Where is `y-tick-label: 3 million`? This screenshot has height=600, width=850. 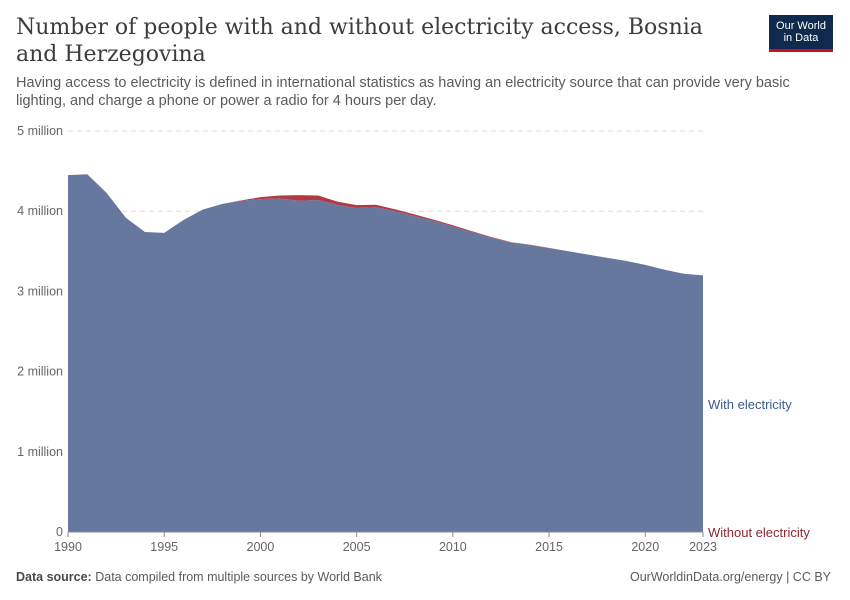
y-tick-label: 3 million is located at coordinates (40, 291).